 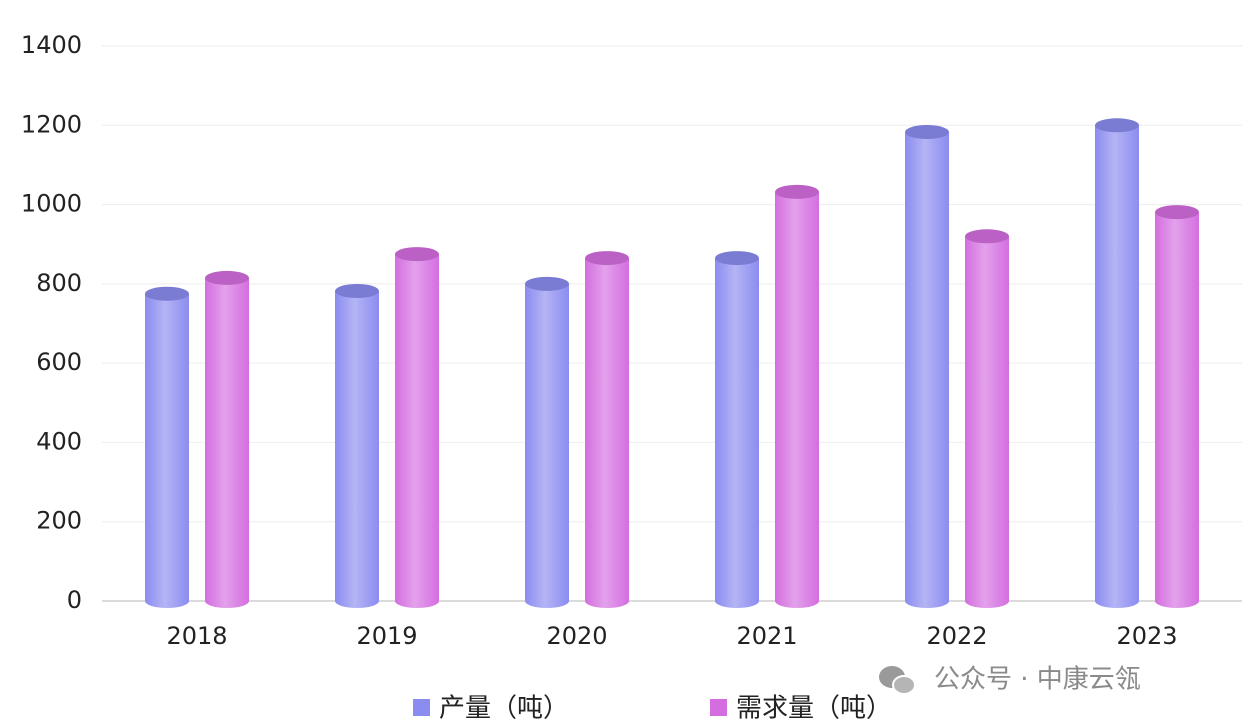 What do you see at coordinates (59, 283) in the screenshot?
I see `y-tick-label: 800` at bounding box center [59, 283].